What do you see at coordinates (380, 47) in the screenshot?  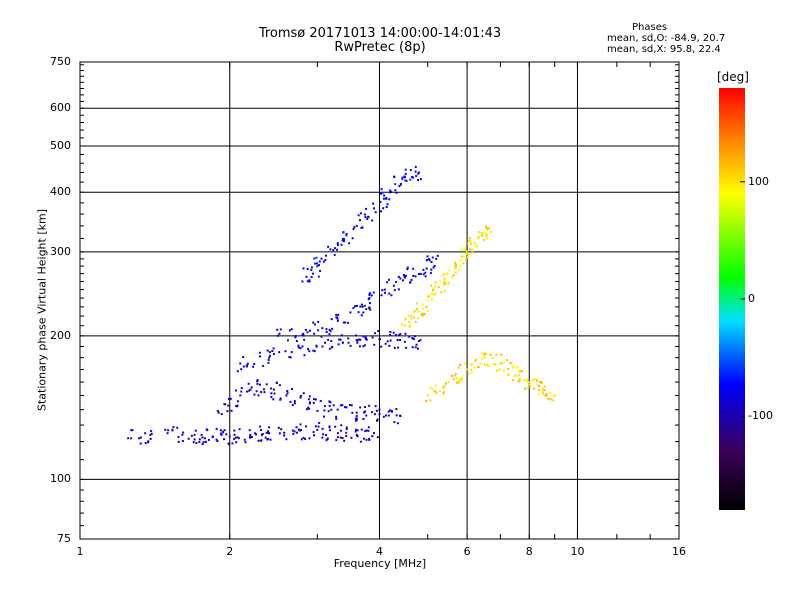 I see `chart-subtitle: RwPretec (8p)` at bounding box center [380, 47].